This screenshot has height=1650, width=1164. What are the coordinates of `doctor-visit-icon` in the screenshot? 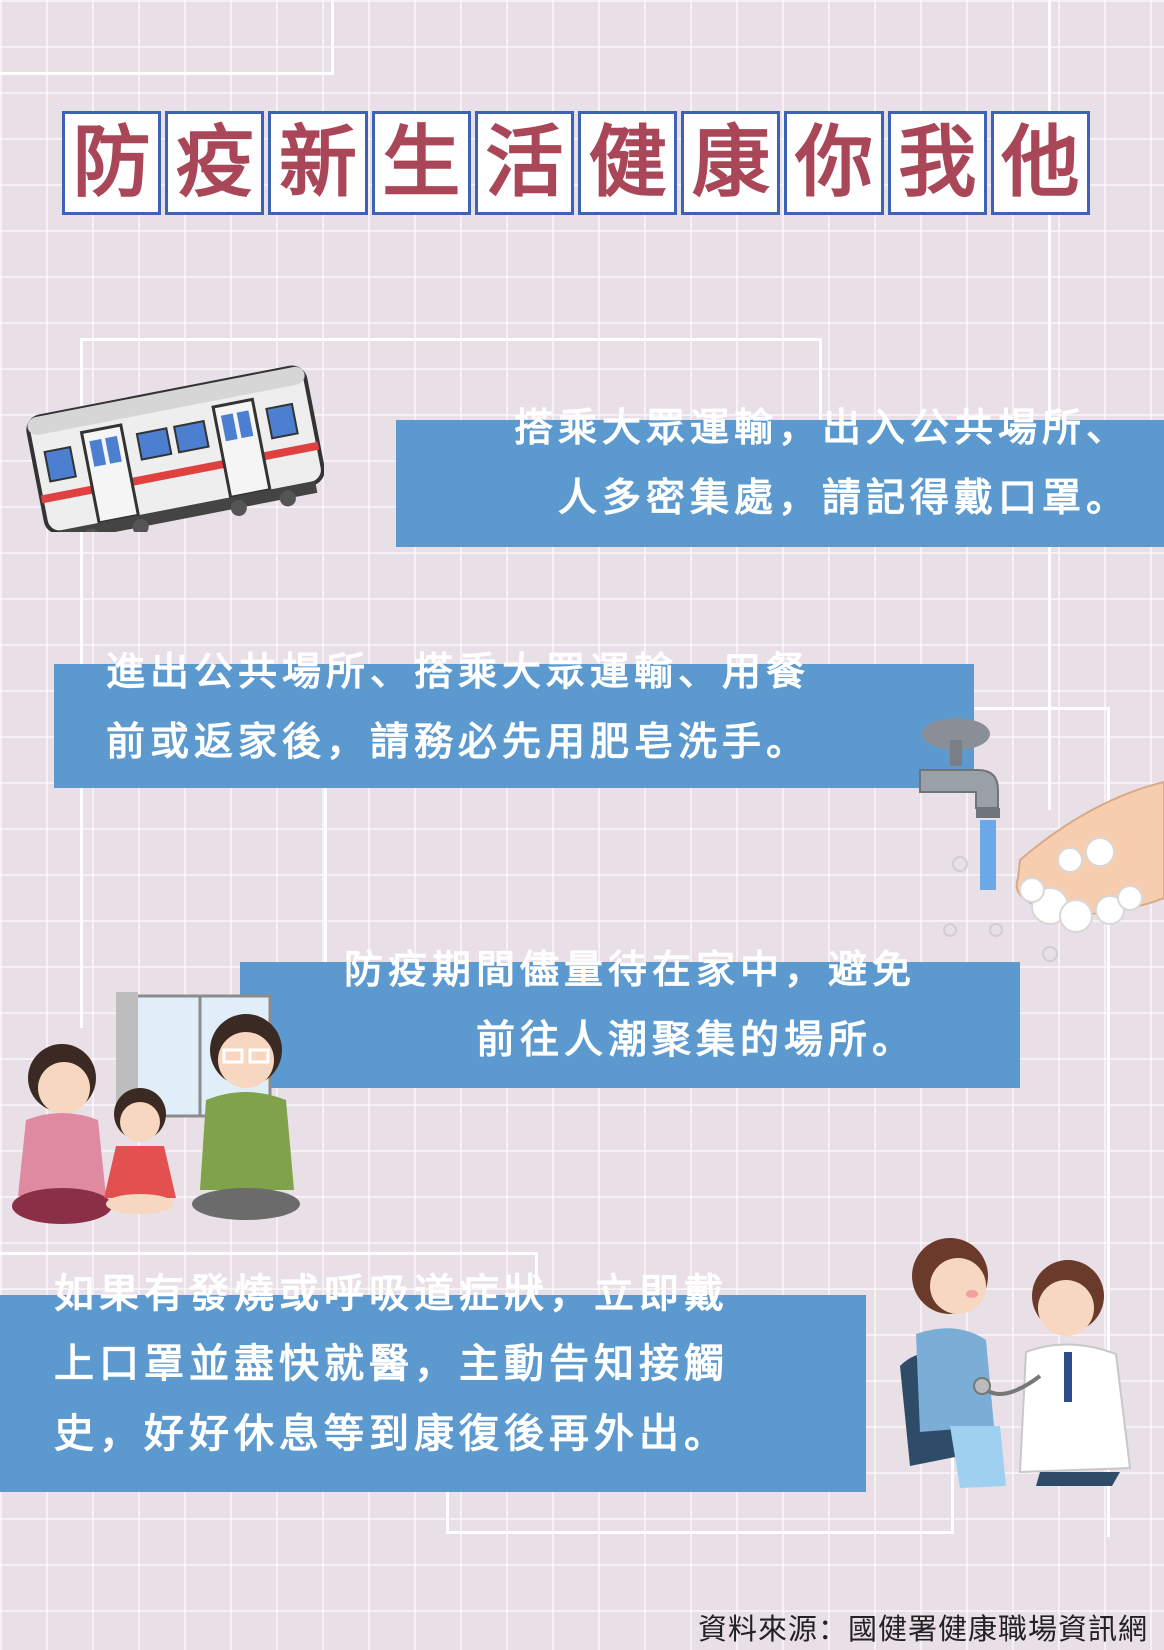 It's located at (1016, 1363).